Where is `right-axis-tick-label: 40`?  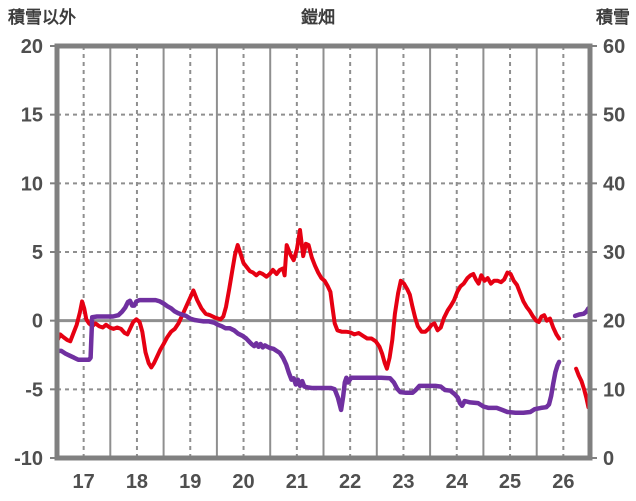
right-axis-tick-label: 40 is located at coordinates (614, 184).